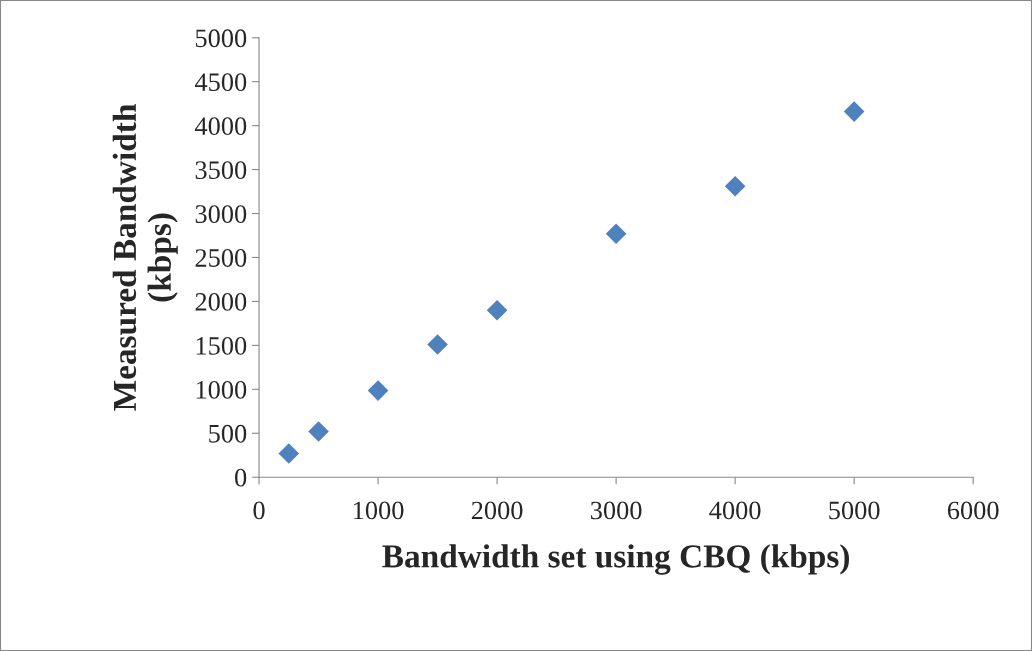 The image size is (1032, 651). What do you see at coordinates (615, 559) in the screenshot?
I see `x-axis-title: Bandwidth set using CBQ (kbps)` at bounding box center [615, 559].